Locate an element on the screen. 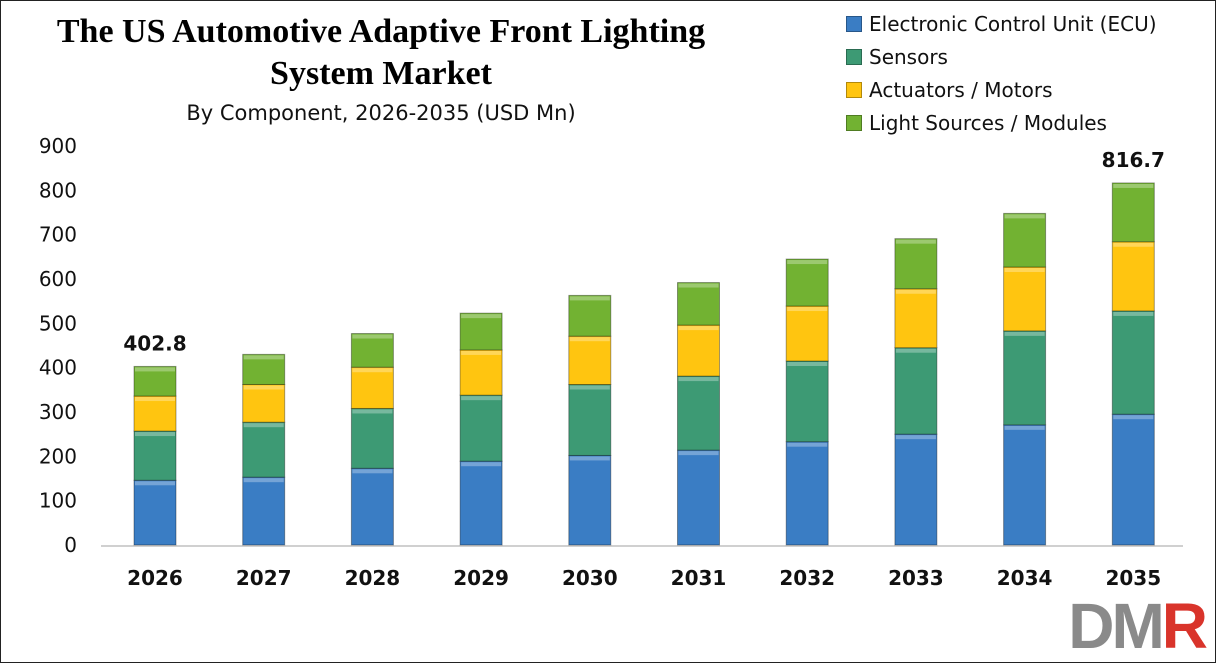 This screenshot has height=663, width=1216. x-tick-label: 2029 is located at coordinates (481, 578).